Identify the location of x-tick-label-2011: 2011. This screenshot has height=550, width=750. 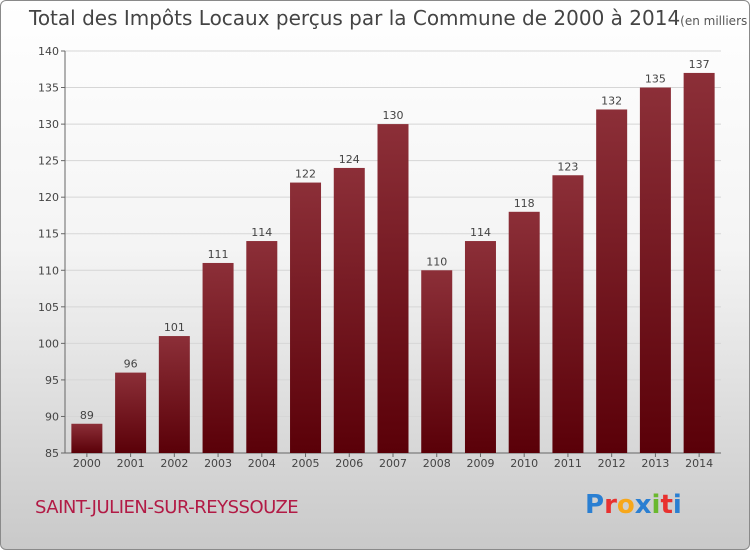
(568, 463).